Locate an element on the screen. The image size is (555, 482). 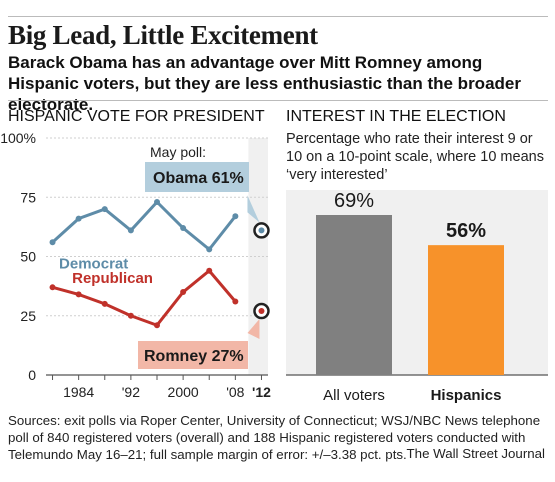
bar-category-label: Hispanics is located at coordinates (466, 395).